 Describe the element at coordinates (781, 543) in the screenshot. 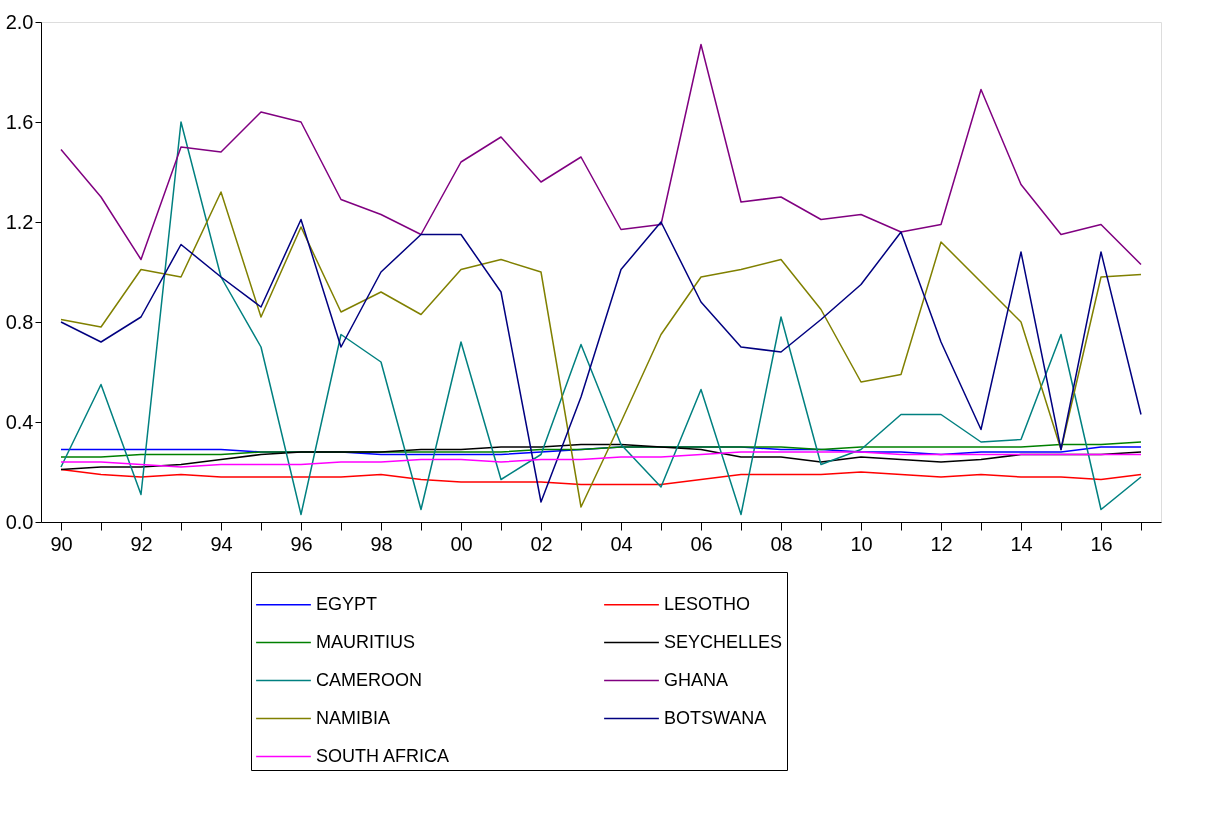

I see `x-tick-label: 08` at that location.